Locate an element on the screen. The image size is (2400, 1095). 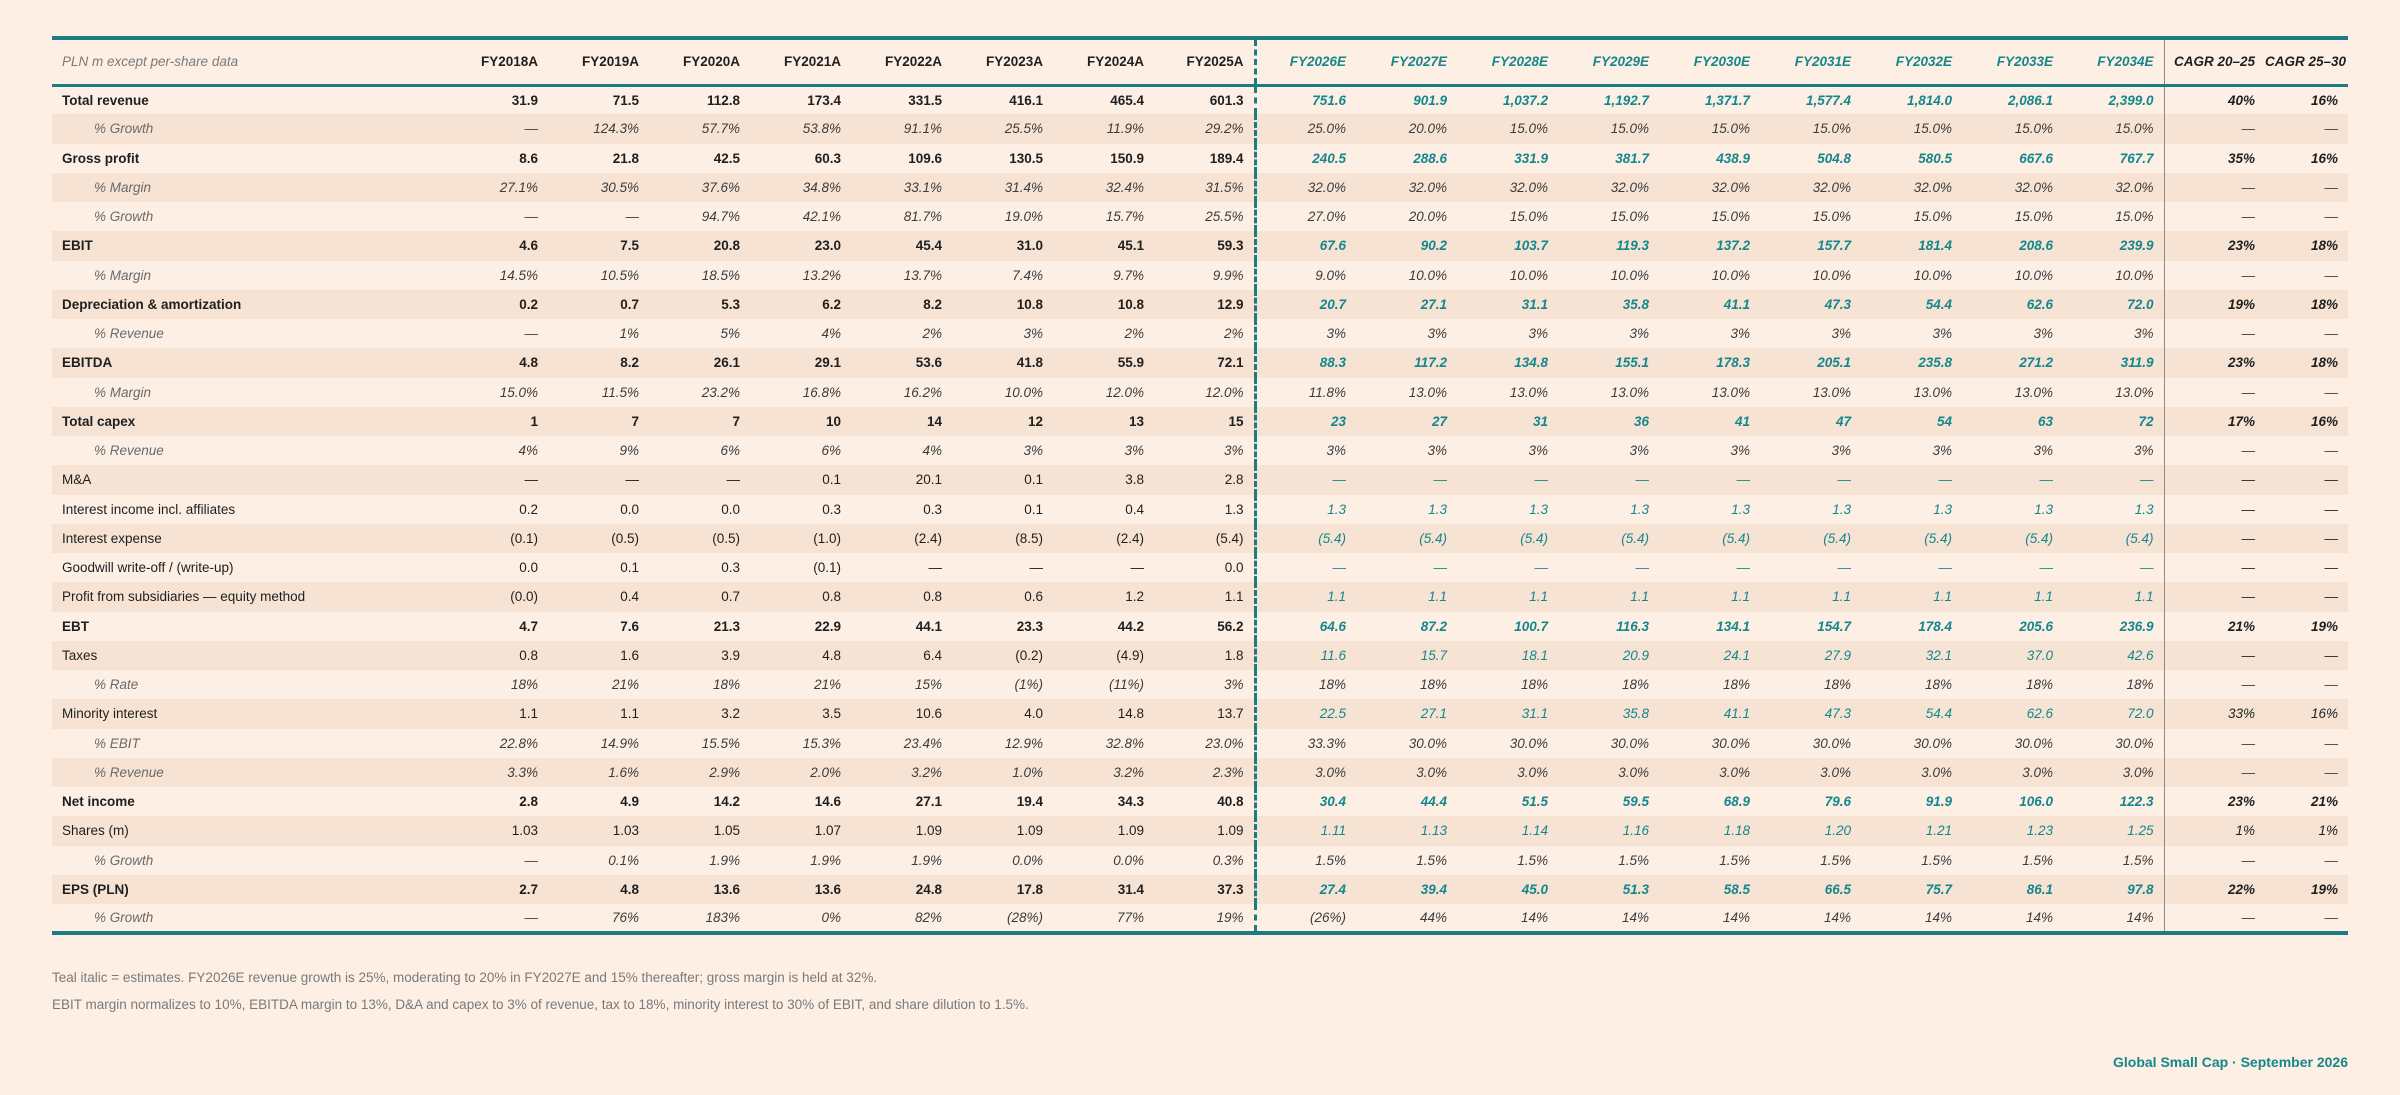
row-label: Interest expense is located at coordinates (249, 538).